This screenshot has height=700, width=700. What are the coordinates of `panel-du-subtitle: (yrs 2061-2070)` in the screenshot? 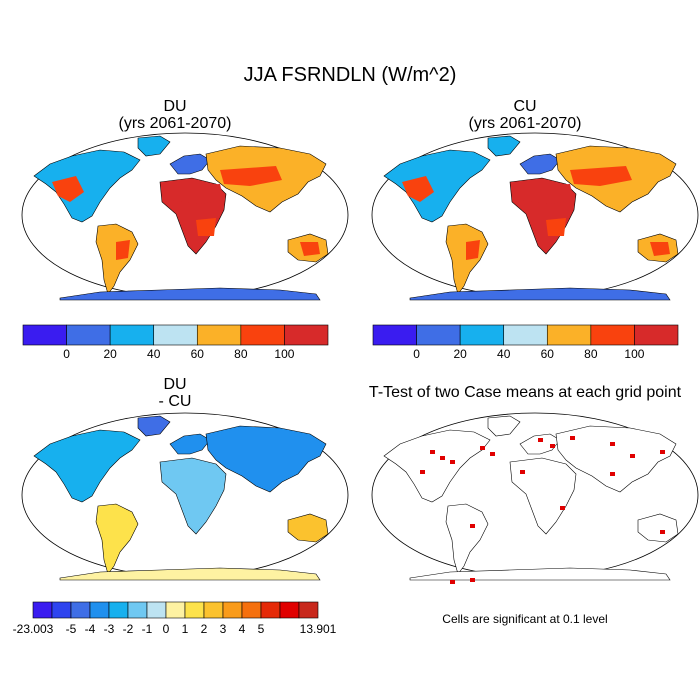 It's located at (175, 123).